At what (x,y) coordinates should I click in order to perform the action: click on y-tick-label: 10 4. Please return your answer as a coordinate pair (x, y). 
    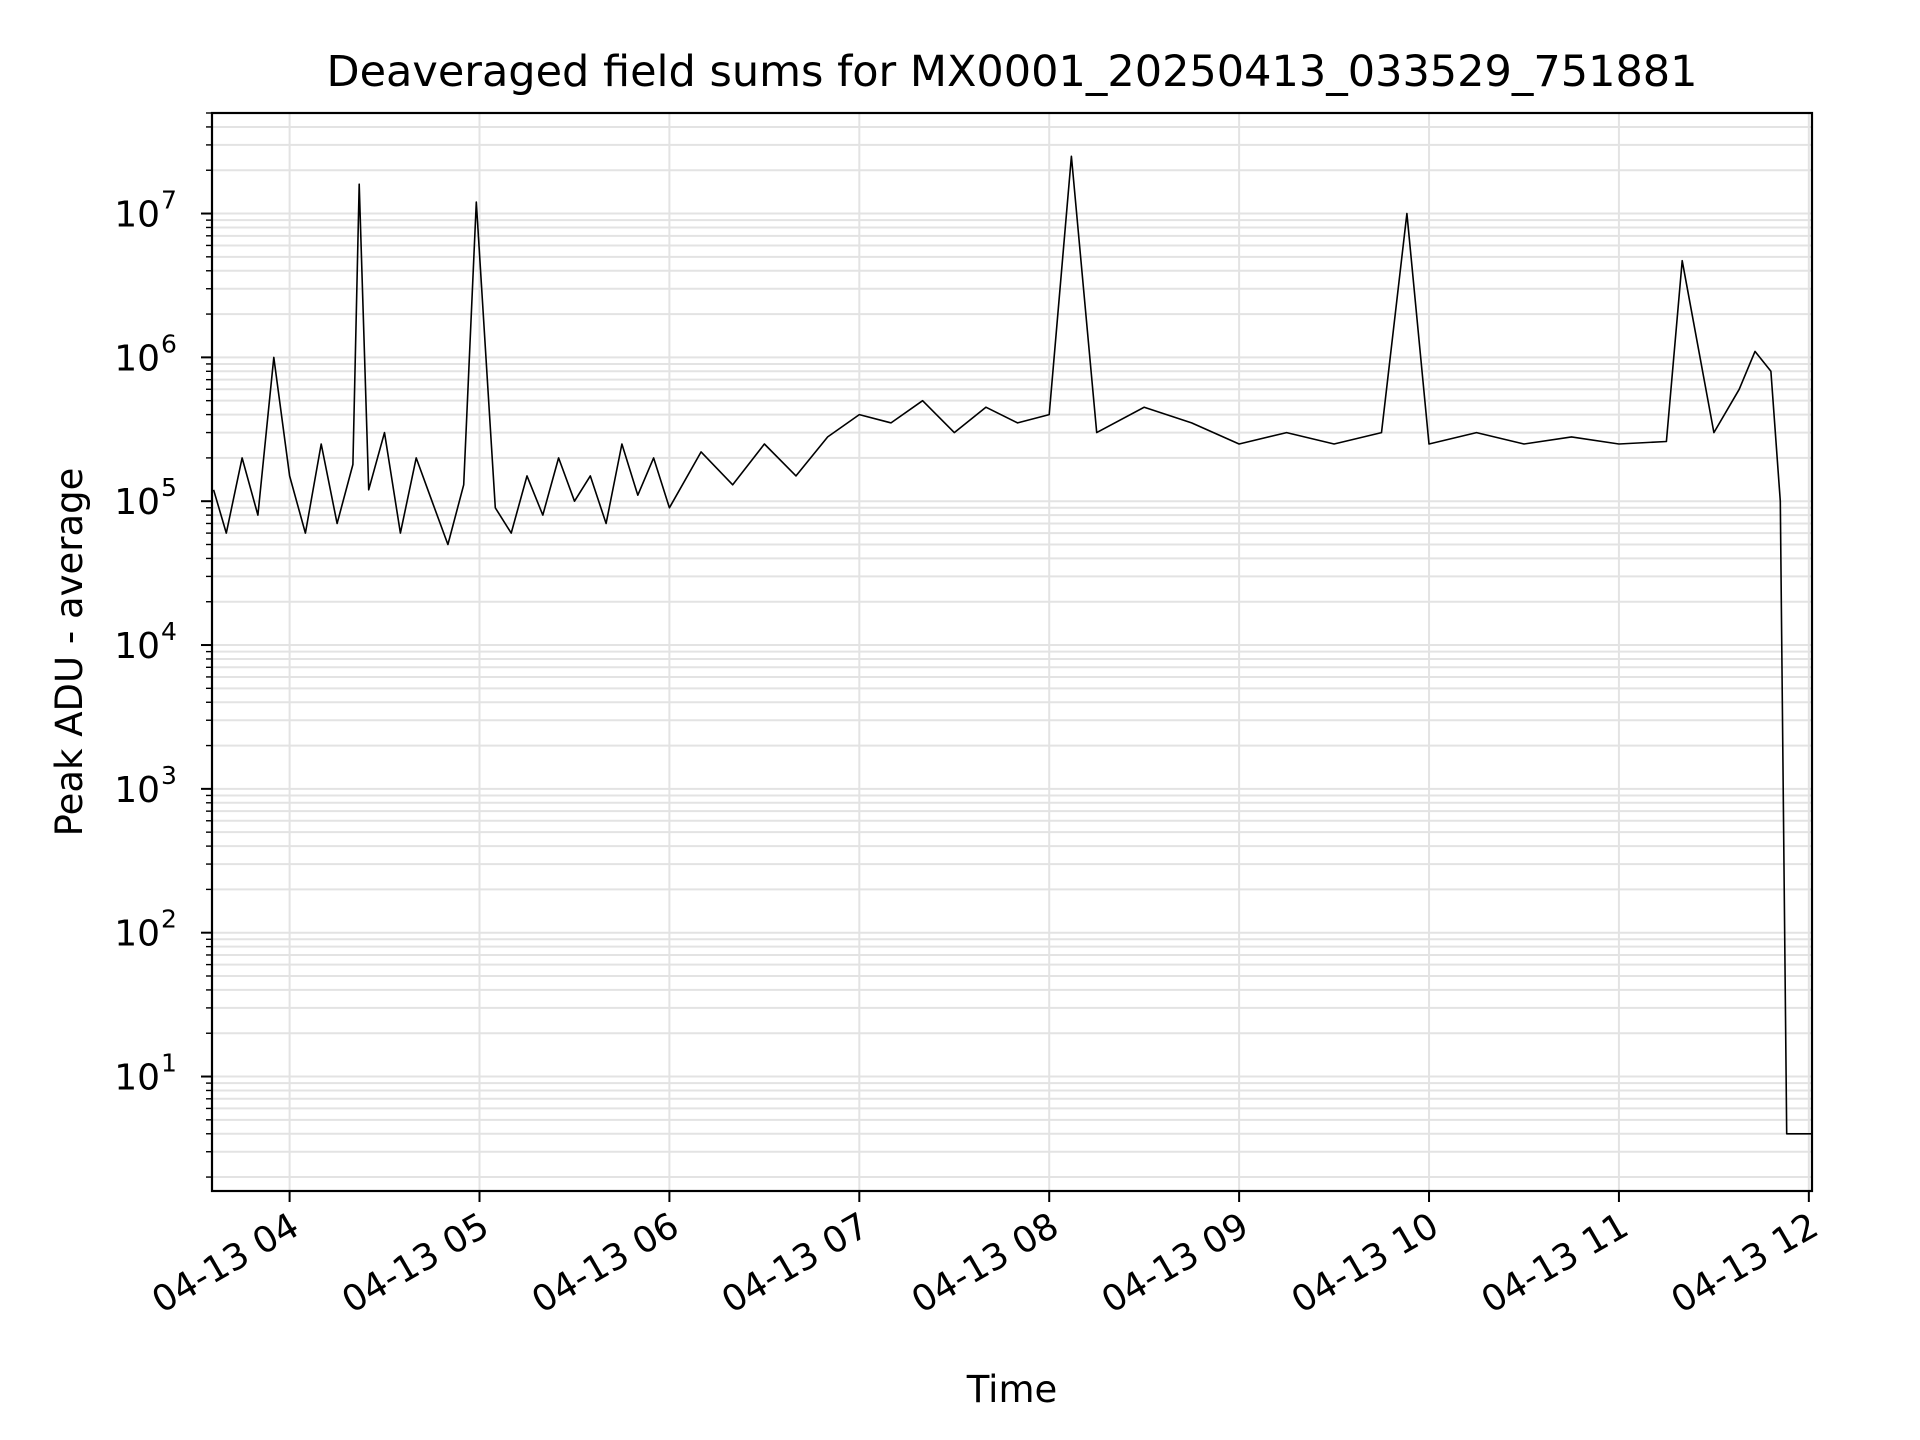
    Looking at the image, I should click on (145, 642).